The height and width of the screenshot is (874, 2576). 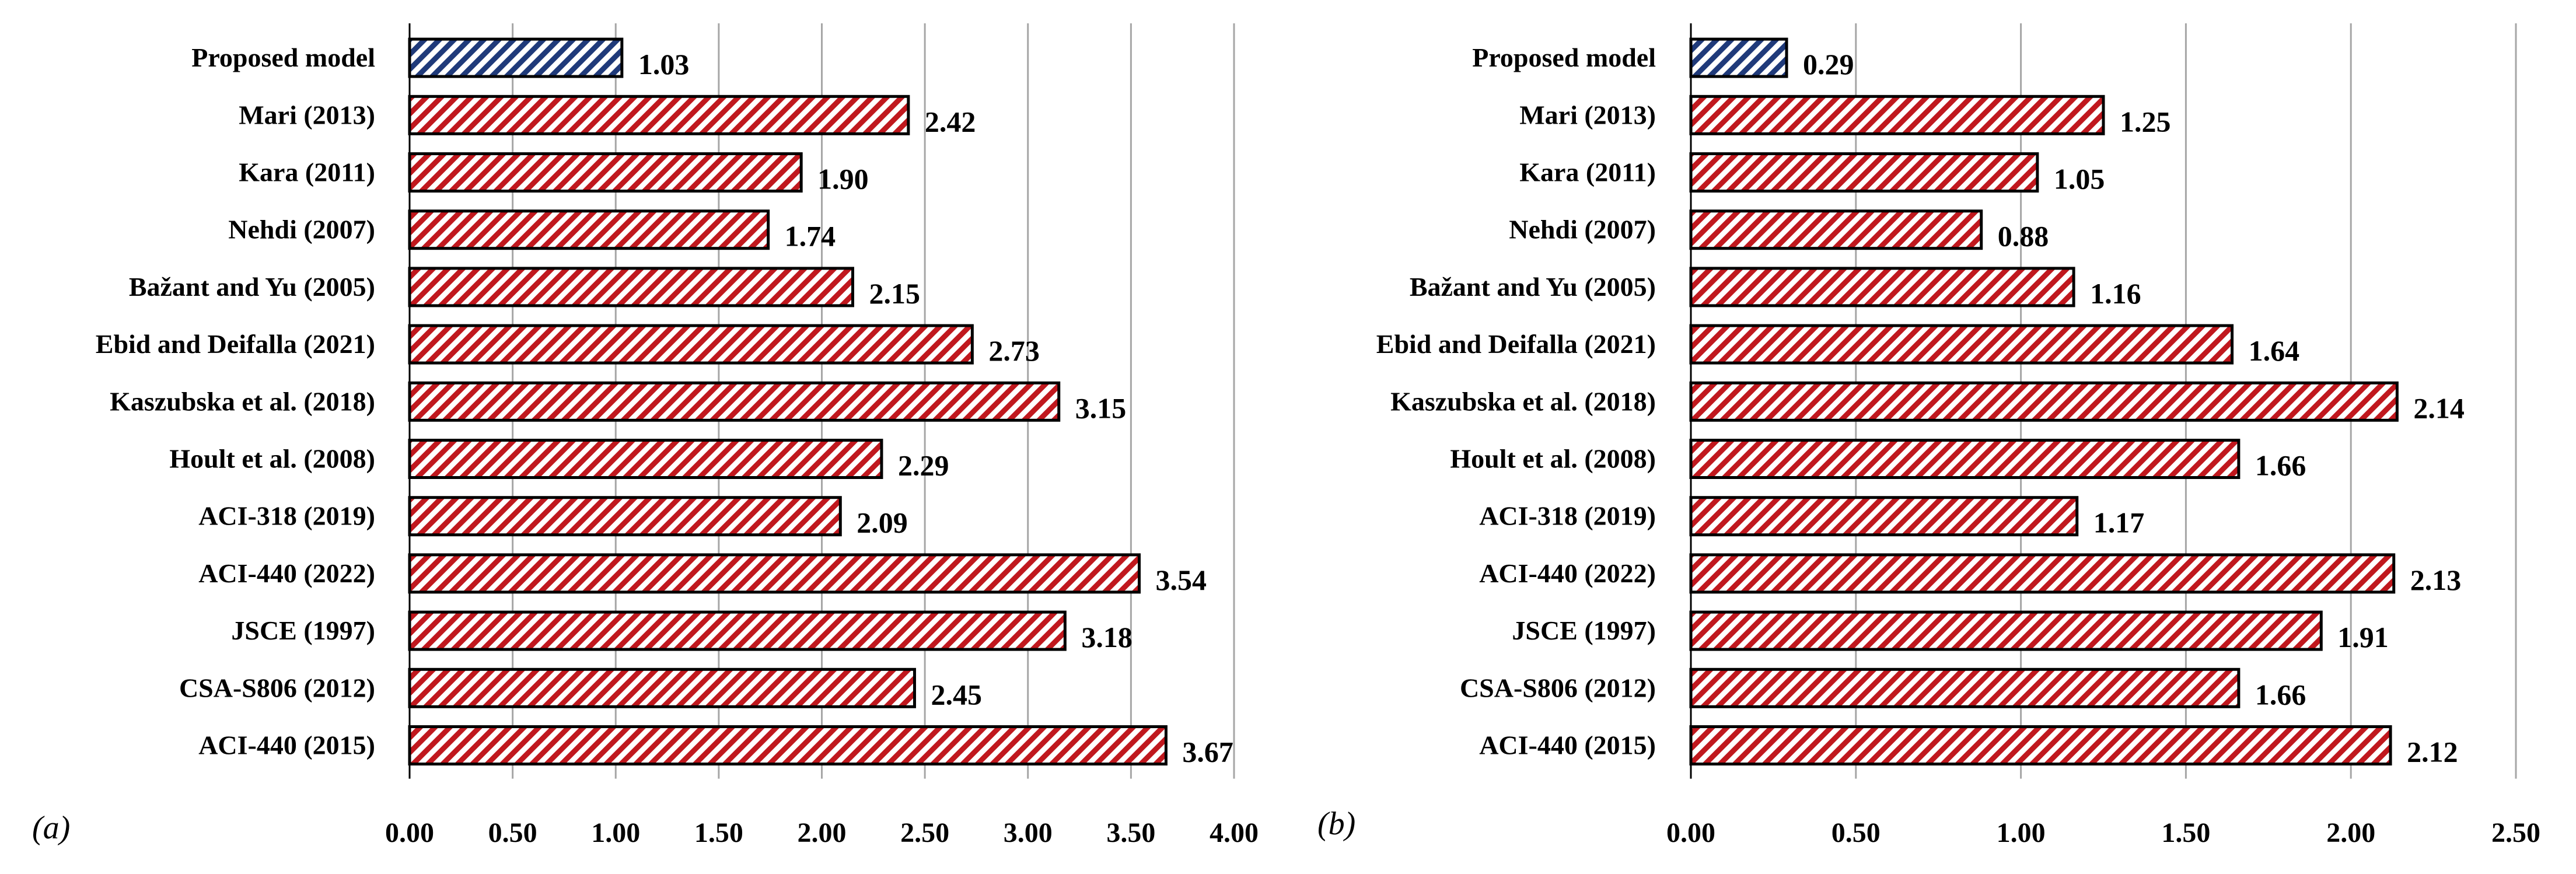 I want to click on value-label: 2.15, so click(x=894, y=293).